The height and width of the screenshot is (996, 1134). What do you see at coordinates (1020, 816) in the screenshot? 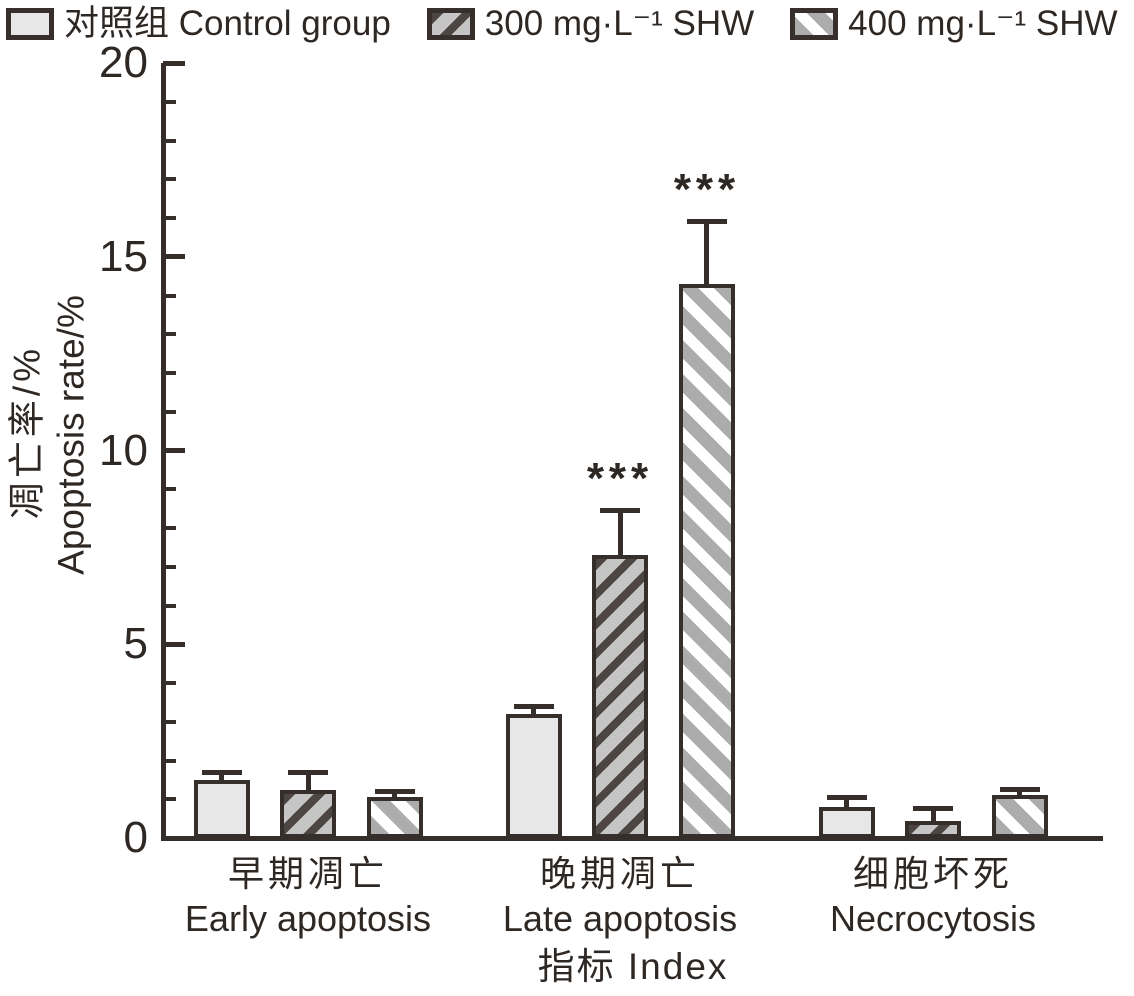
I see `bar-series3-cat3` at bounding box center [1020, 816].